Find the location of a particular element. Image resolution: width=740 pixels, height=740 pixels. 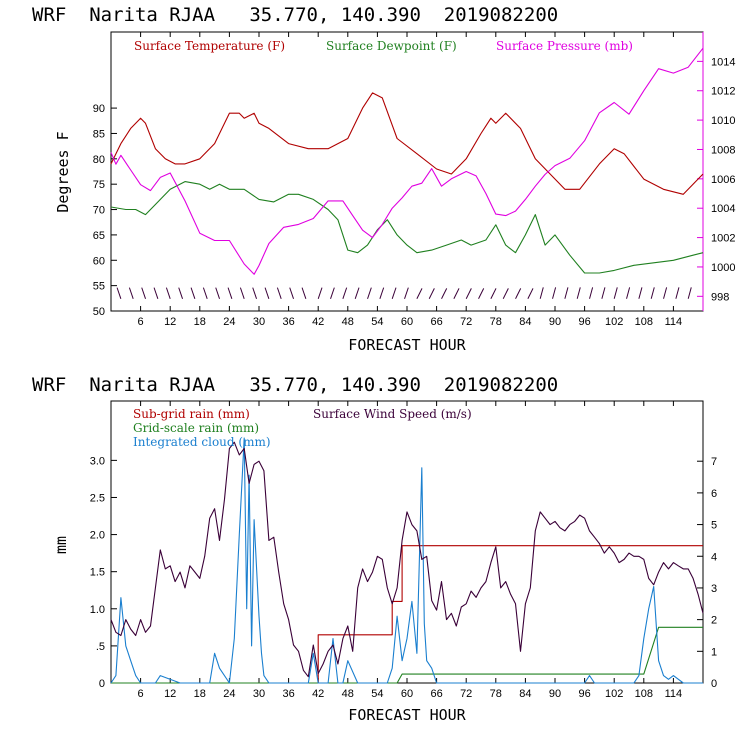

y-tick-label: 55 is located at coordinates (99, 287).